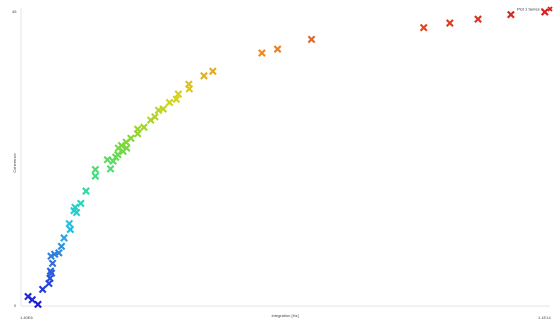 Image resolution: width=558 pixels, height=320 pixels. I want to click on x-axis-title: Integration [Hz], so click(284, 315).